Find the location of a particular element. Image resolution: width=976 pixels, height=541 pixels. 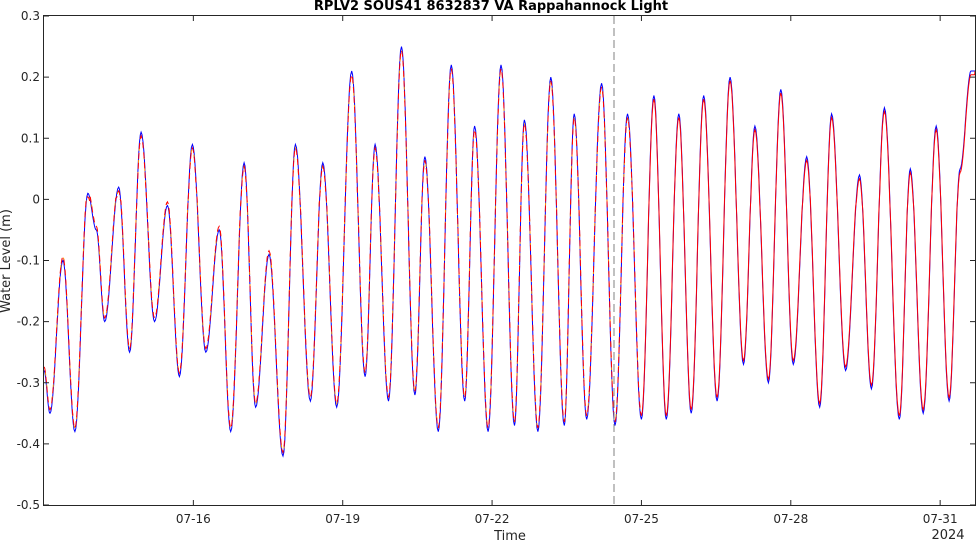

year-label: 2024 is located at coordinates (947, 534).